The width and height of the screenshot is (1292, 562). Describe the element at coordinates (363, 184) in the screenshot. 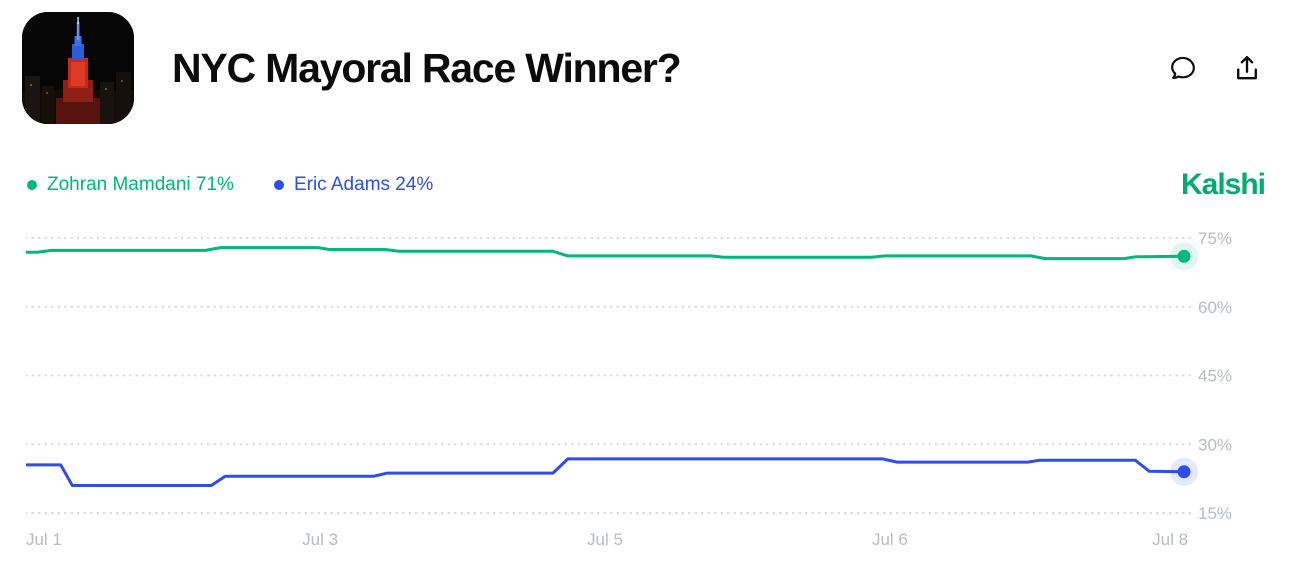

I see `legend-label: Eric Adams 24%` at that location.